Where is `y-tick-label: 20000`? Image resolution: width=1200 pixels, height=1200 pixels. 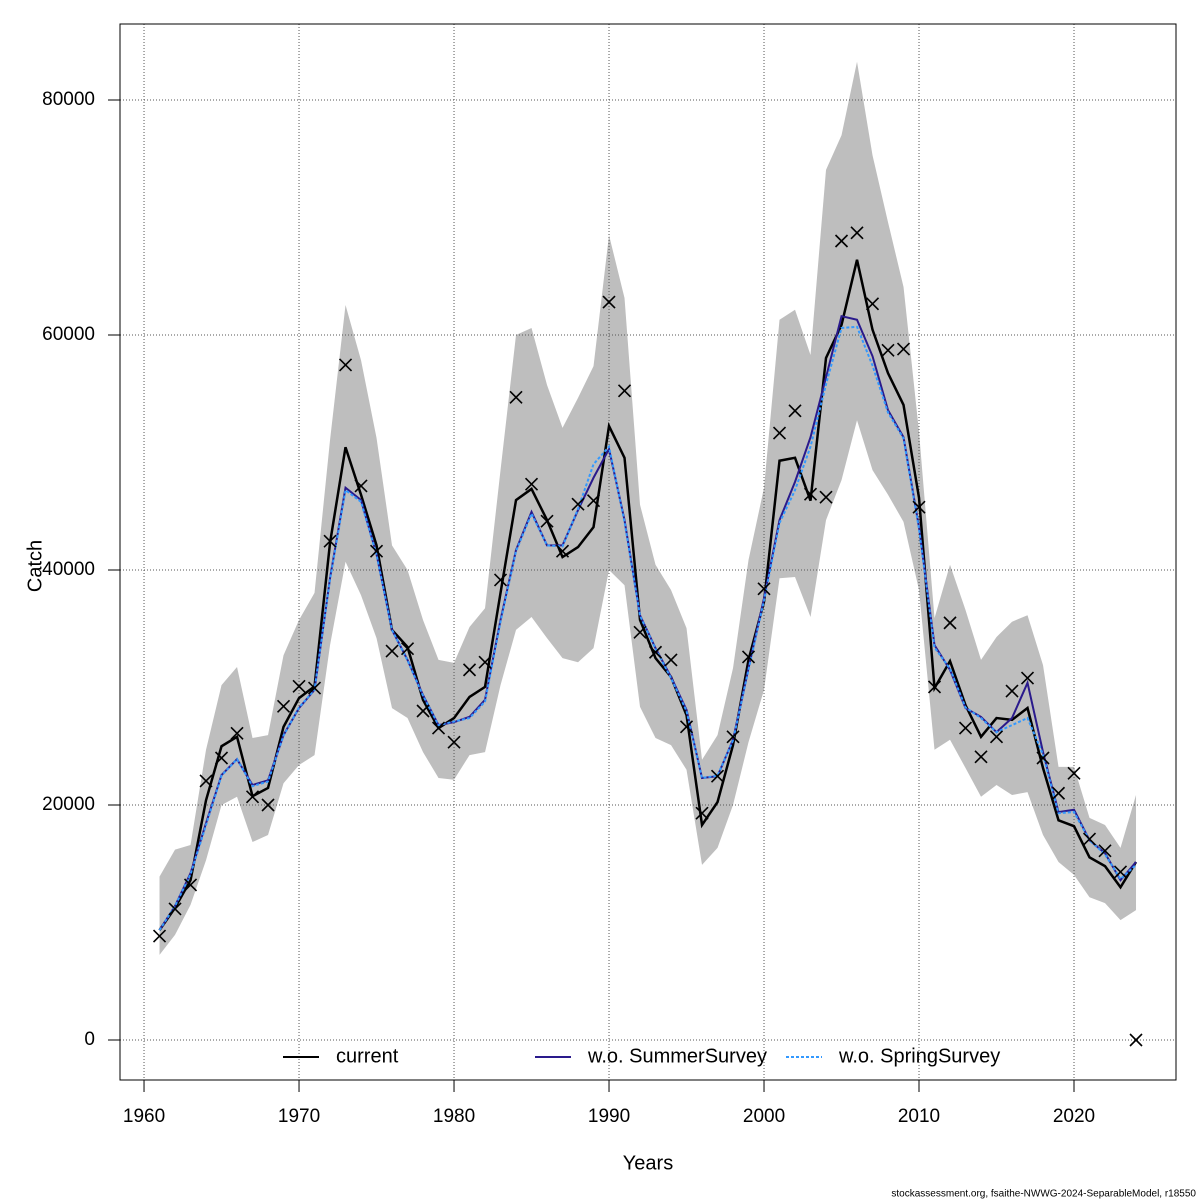
y-tick-label: 20000 is located at coordinates (68, 804).